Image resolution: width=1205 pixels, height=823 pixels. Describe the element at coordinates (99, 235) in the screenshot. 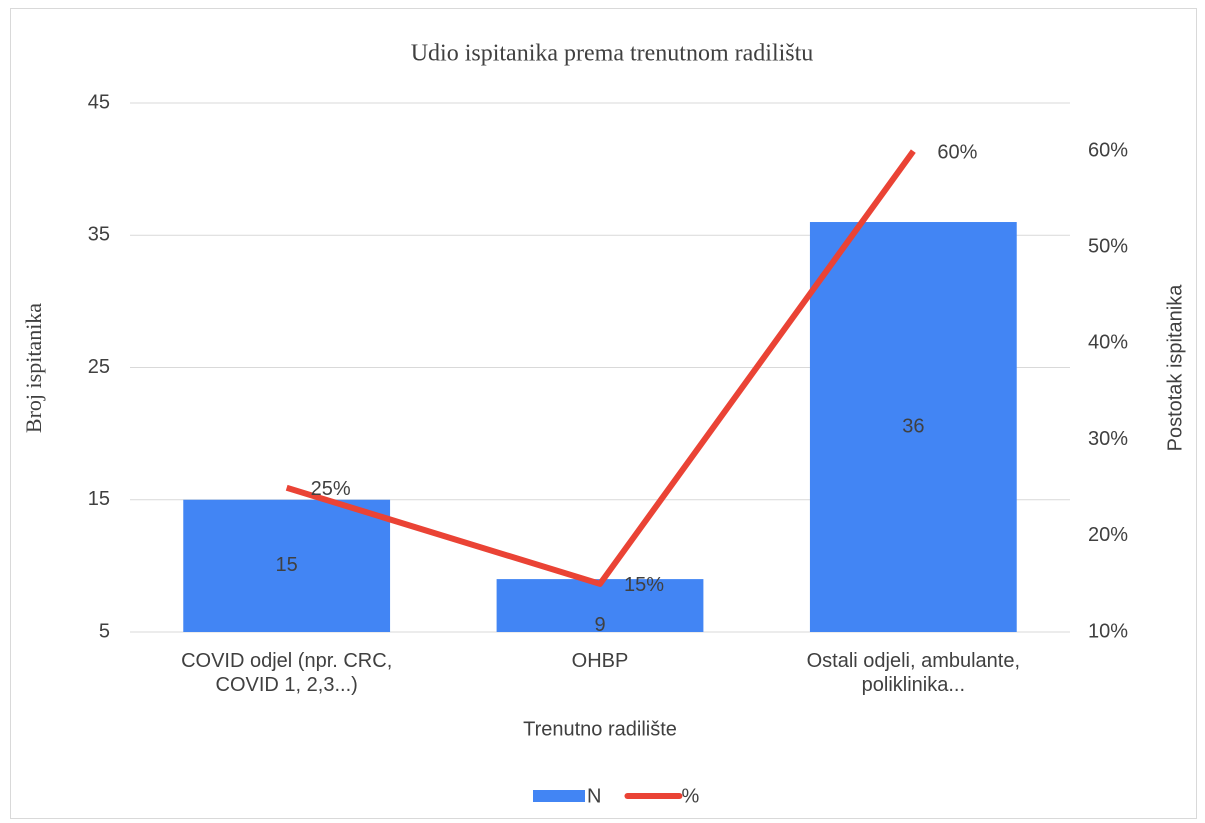

I see `y-tick-label: 35` at that location.